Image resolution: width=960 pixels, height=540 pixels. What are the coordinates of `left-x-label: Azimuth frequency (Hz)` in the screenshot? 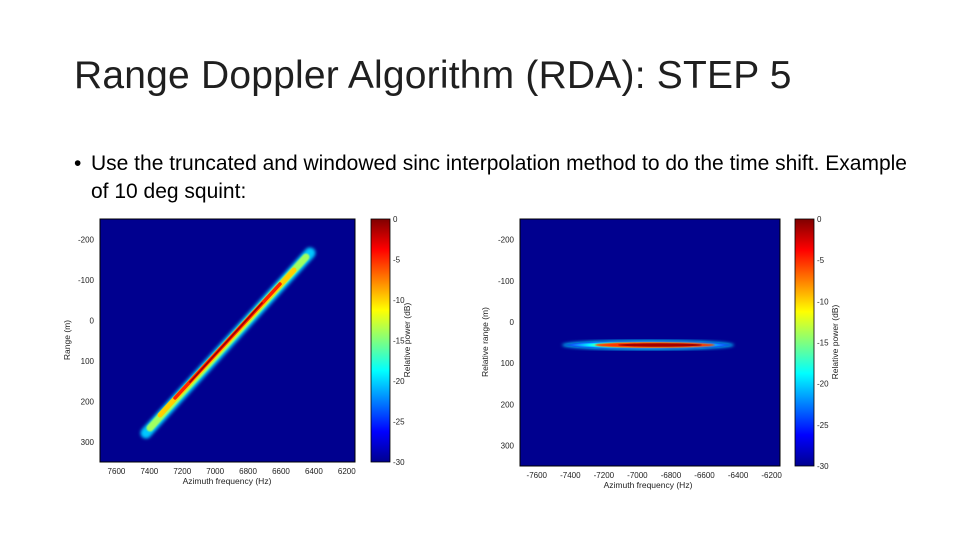 It's located at (227, 481).